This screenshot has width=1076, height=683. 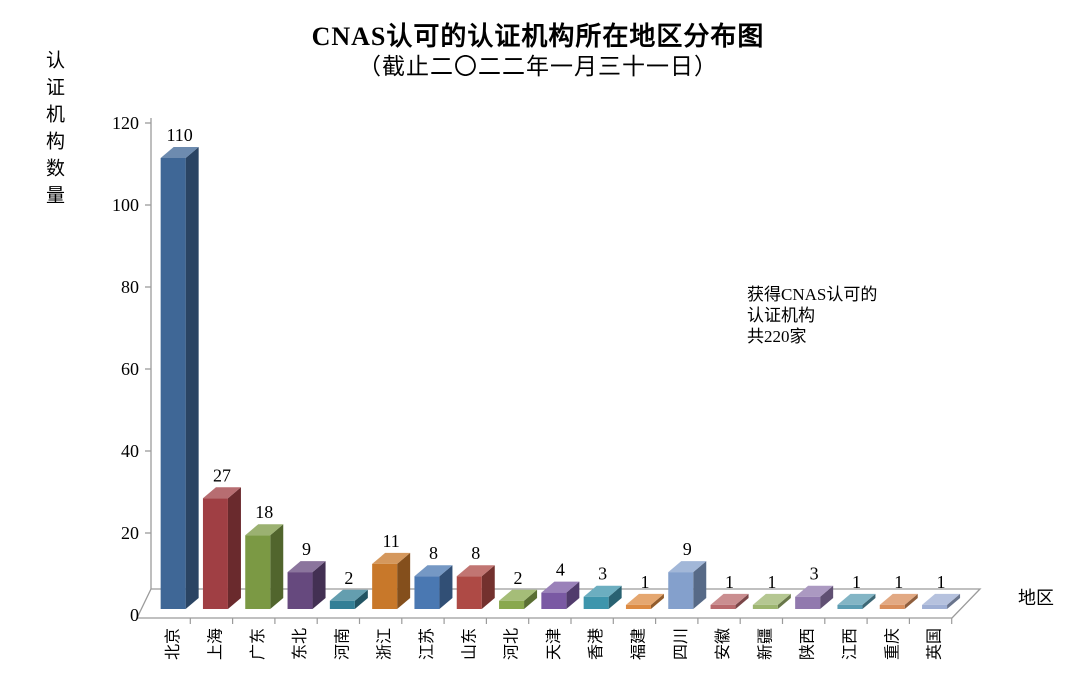 What do you see at coordinates (130, 533) in the screenshot?
I see `y-tick-label: 20` at bounding box center [130, 533].